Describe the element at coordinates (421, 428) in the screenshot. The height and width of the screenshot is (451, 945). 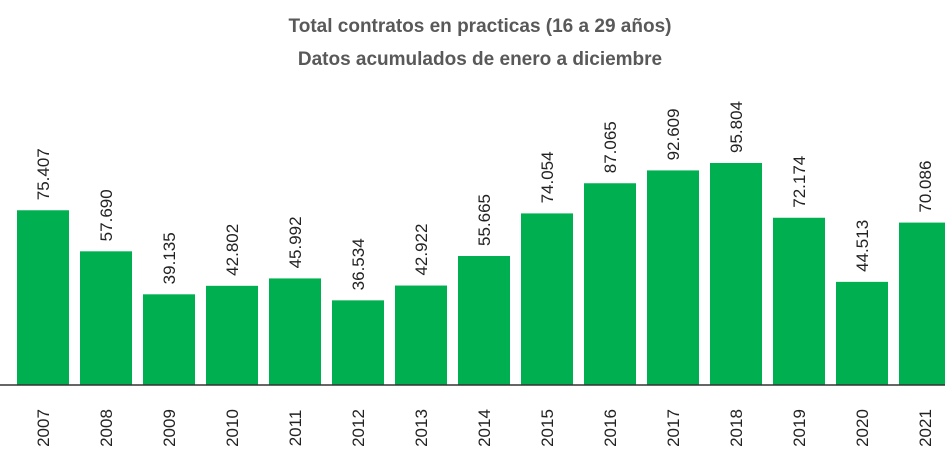
I see `x-tick-label: 2013` at that location.